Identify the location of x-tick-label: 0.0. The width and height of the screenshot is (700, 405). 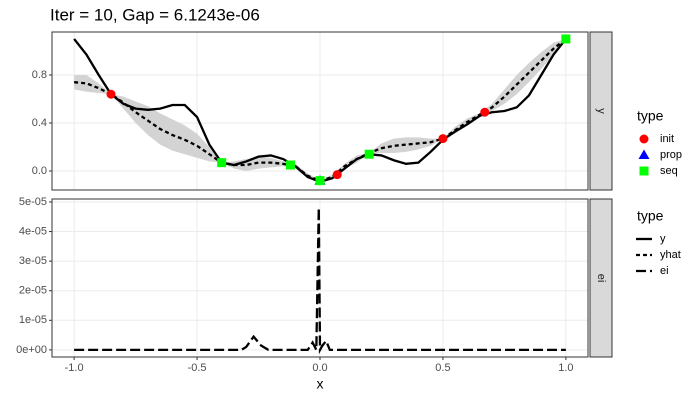
(319, 368).